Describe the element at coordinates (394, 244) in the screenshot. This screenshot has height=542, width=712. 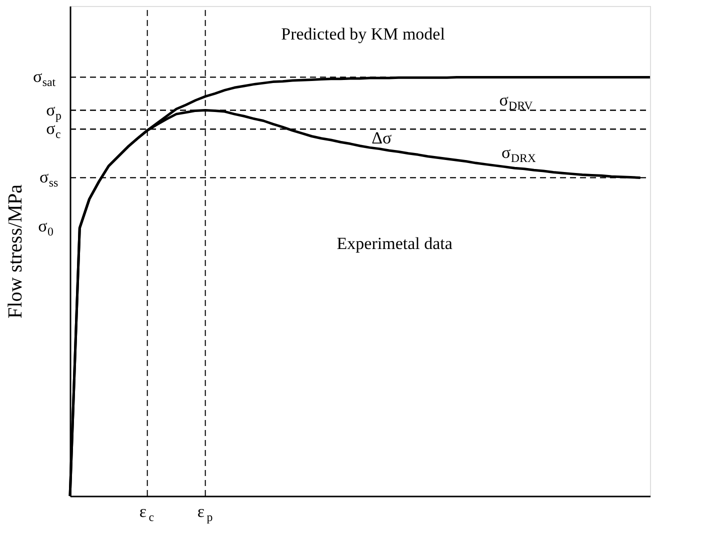
I see `annotation: Experimetal data` at that location.